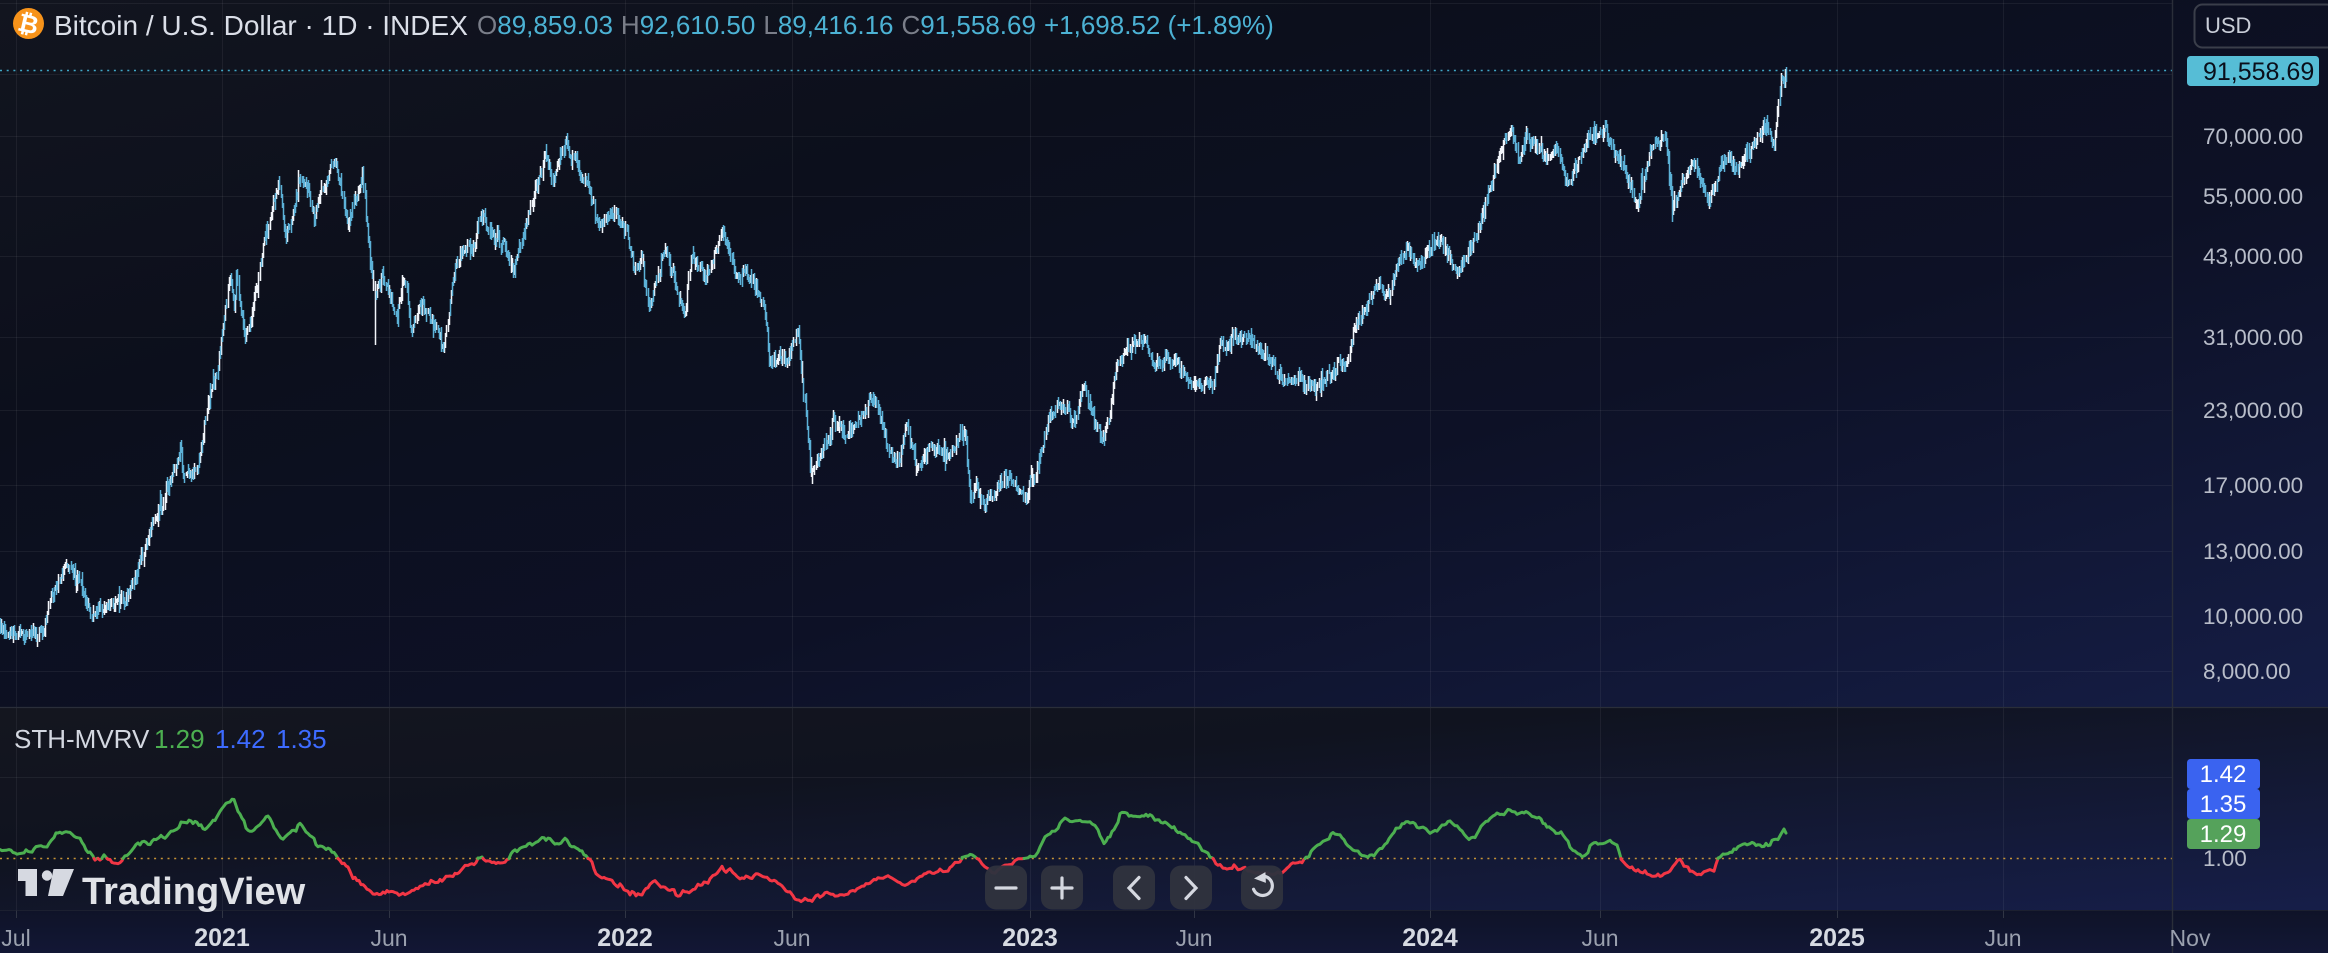  Describe the element at coordinates (2253, 551) in the screenshot. I see `svg-text: 13,000.00` at that location.